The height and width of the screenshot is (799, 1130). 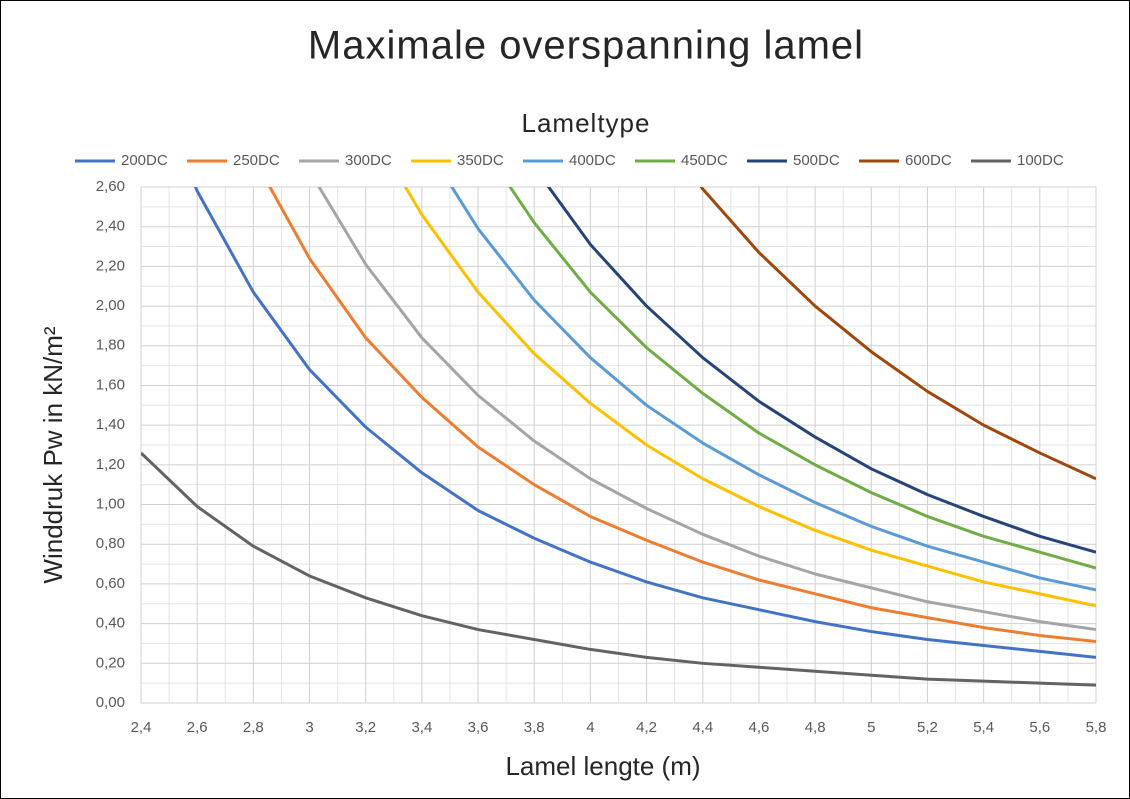 I want to click on x-tick-label: 2,4, so click(x=141, y=727).